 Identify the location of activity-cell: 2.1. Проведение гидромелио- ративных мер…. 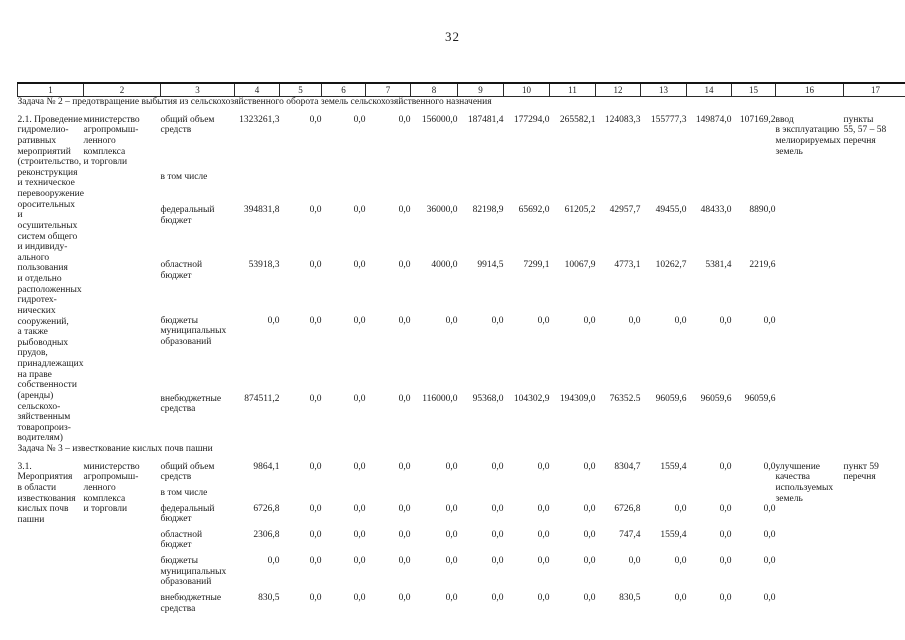
(50, 279).